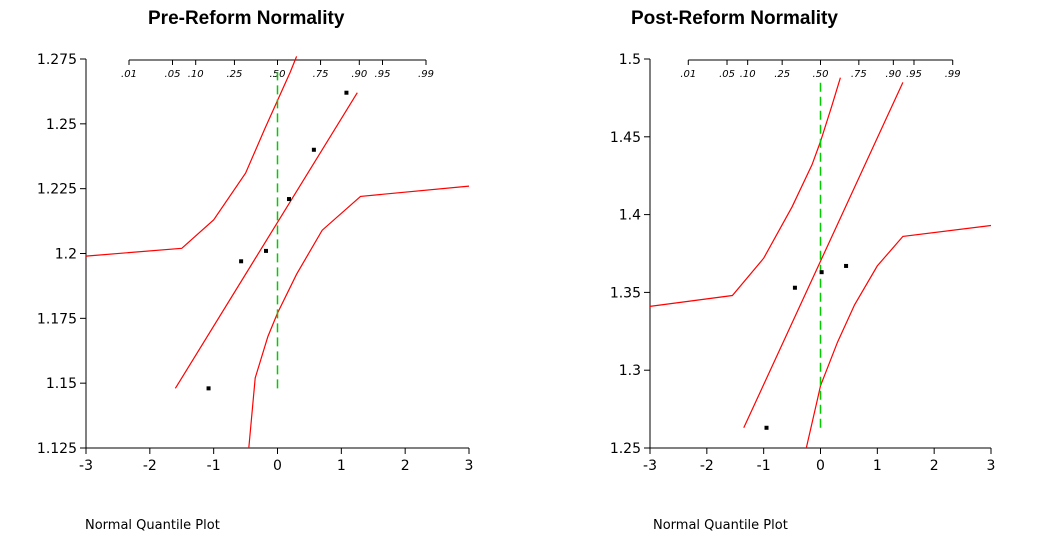 The image size is (1044, 548). What do you see at coordinates (625, 293) in the screenshot?
I see `y-tick-label: 1.35` at bounding box center [625, 293].